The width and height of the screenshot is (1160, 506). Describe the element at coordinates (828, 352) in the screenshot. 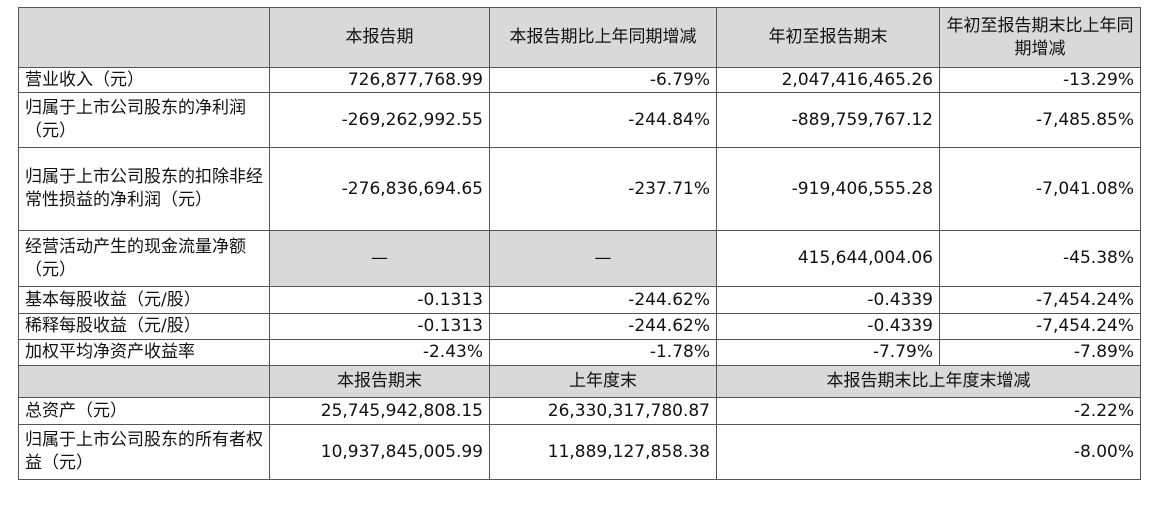

I see `cell-value: -7.79%` at that location.